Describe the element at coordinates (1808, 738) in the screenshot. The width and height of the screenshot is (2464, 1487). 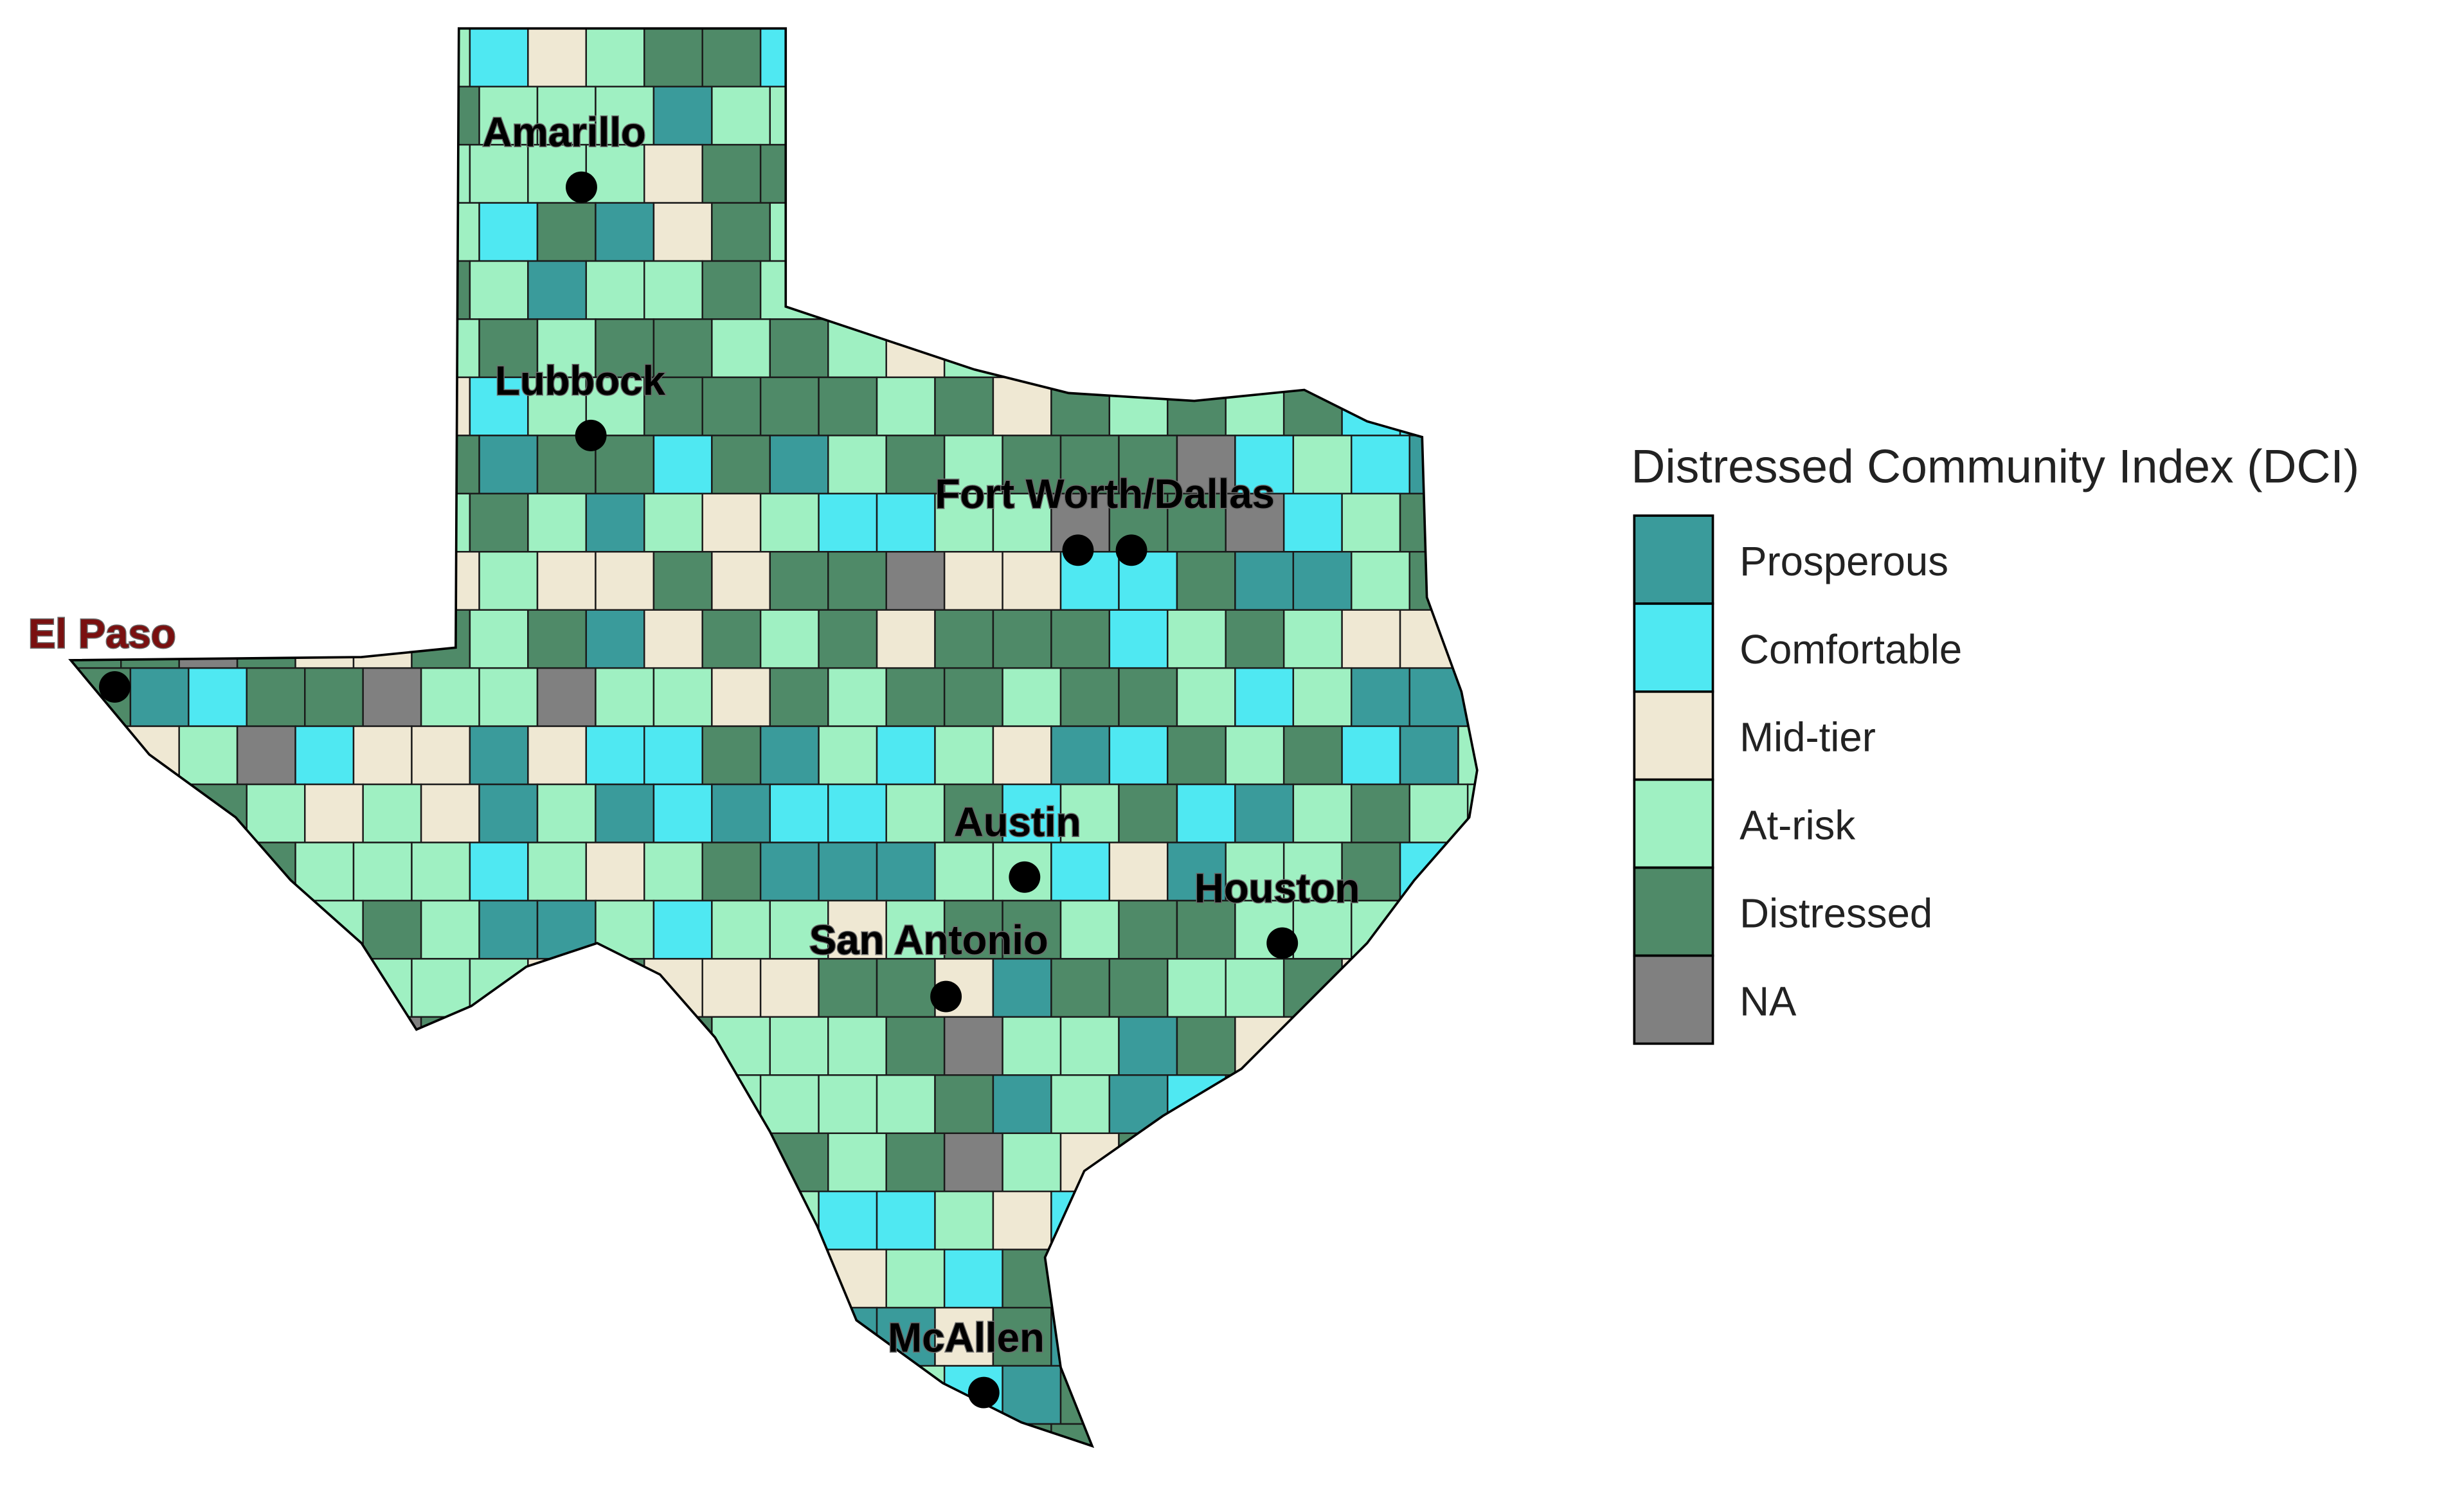
I see `legend-label: Mid-tier` at that location.